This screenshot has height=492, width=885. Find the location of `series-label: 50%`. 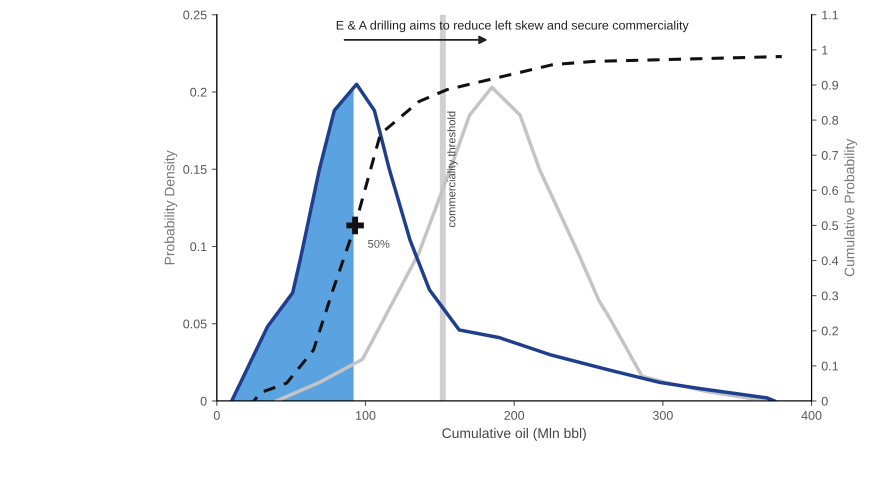

series-label: 50% is located at coordinates (379, 244).